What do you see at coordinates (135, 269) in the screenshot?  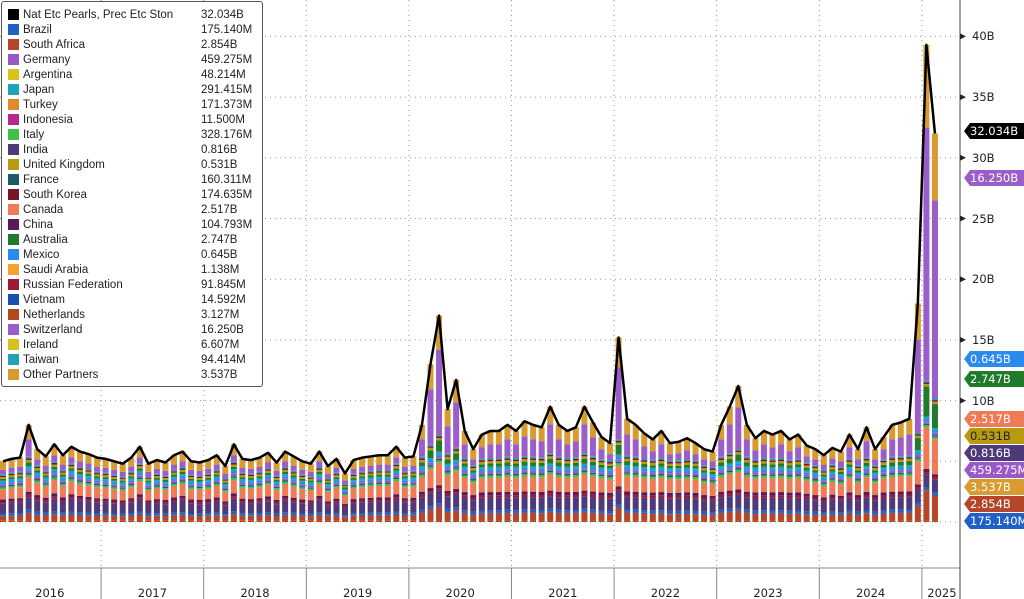 I see `legend-item: Saudi Arabia 1.138M` at bounding box center [135, 269].